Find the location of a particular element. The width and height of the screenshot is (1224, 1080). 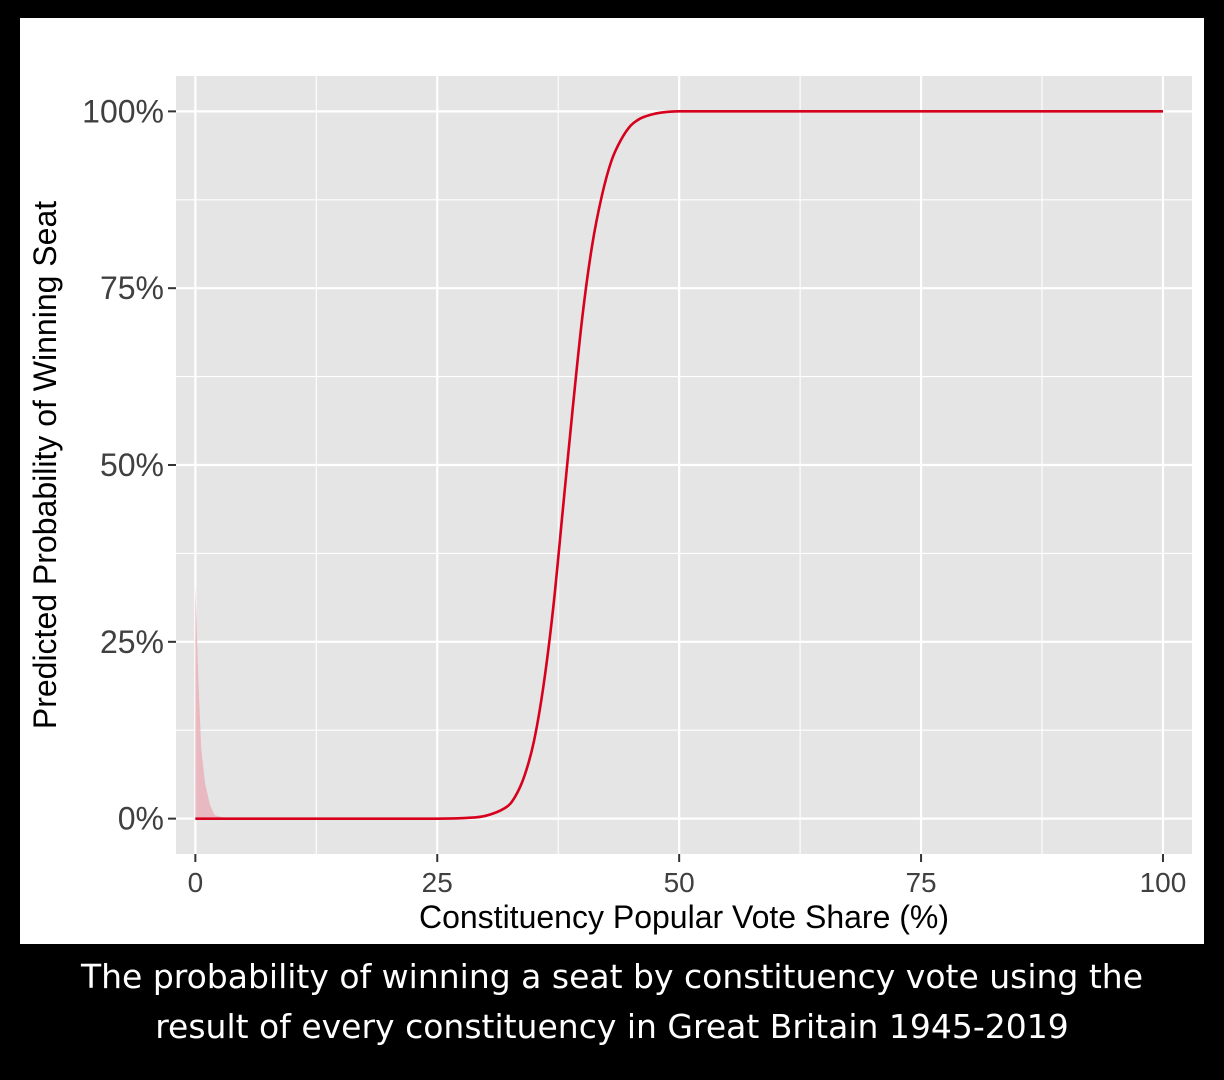

confidence-ribbon is located at coordinates (244, 702).